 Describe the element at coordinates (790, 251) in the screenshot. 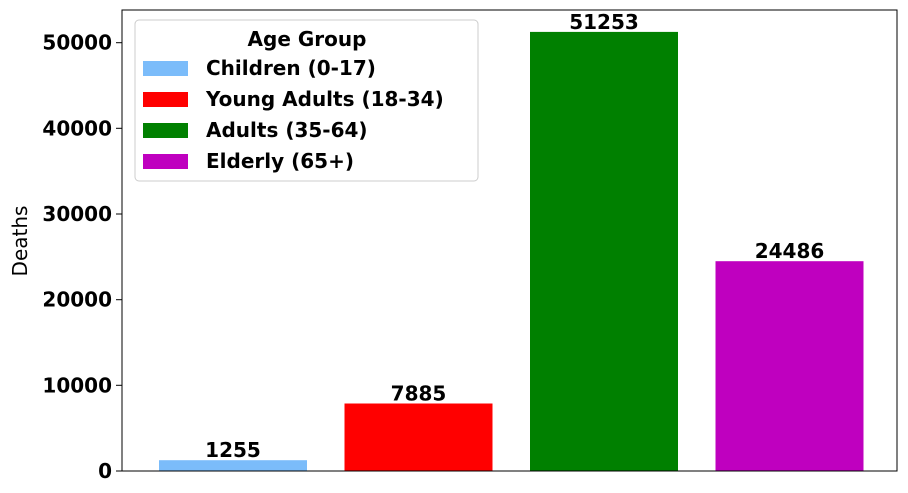

I see `bar-value-label: 24486` at that location.